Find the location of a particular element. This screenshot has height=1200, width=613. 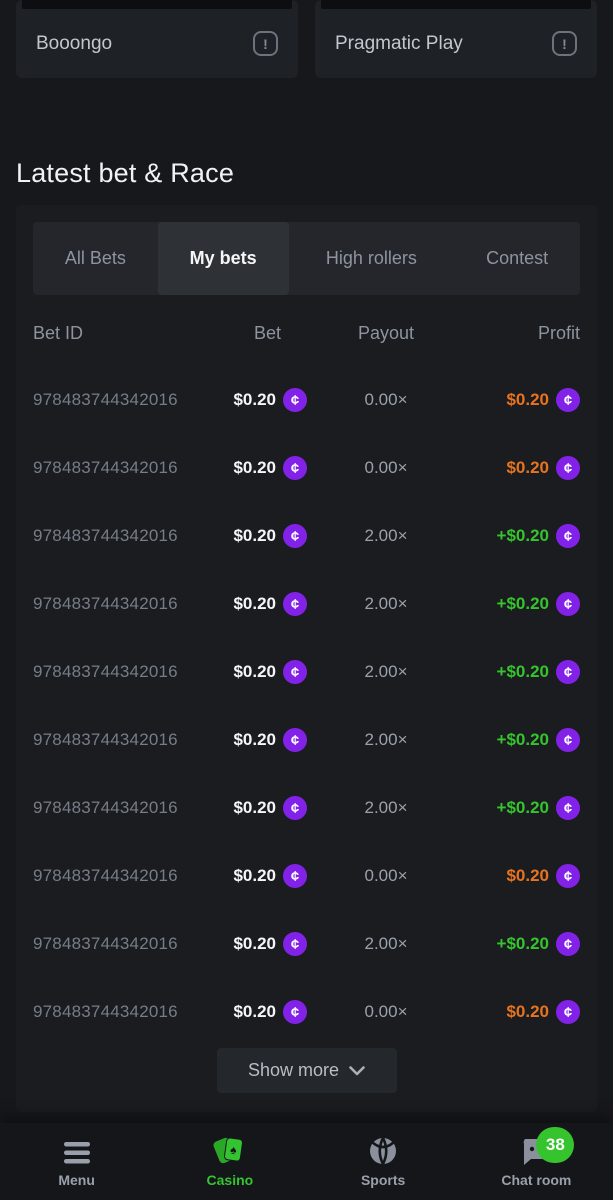

casino-cards-icon: ♠ is located at coordinates (229, 1151).